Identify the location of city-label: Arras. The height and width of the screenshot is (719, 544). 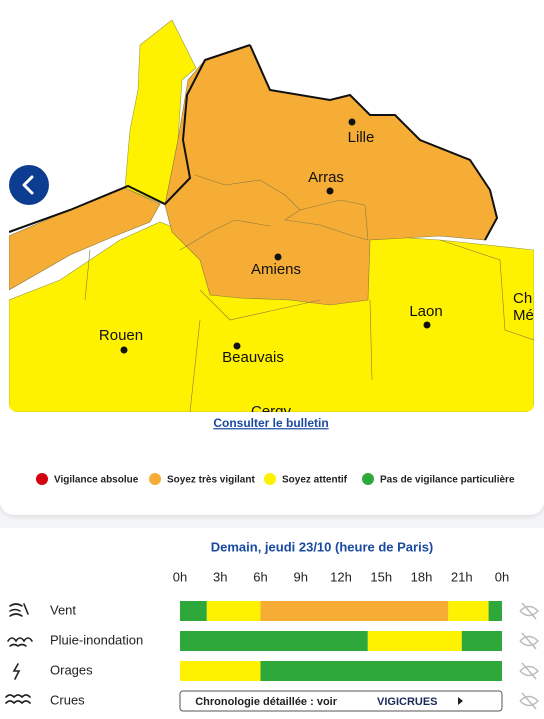
(326, 177).